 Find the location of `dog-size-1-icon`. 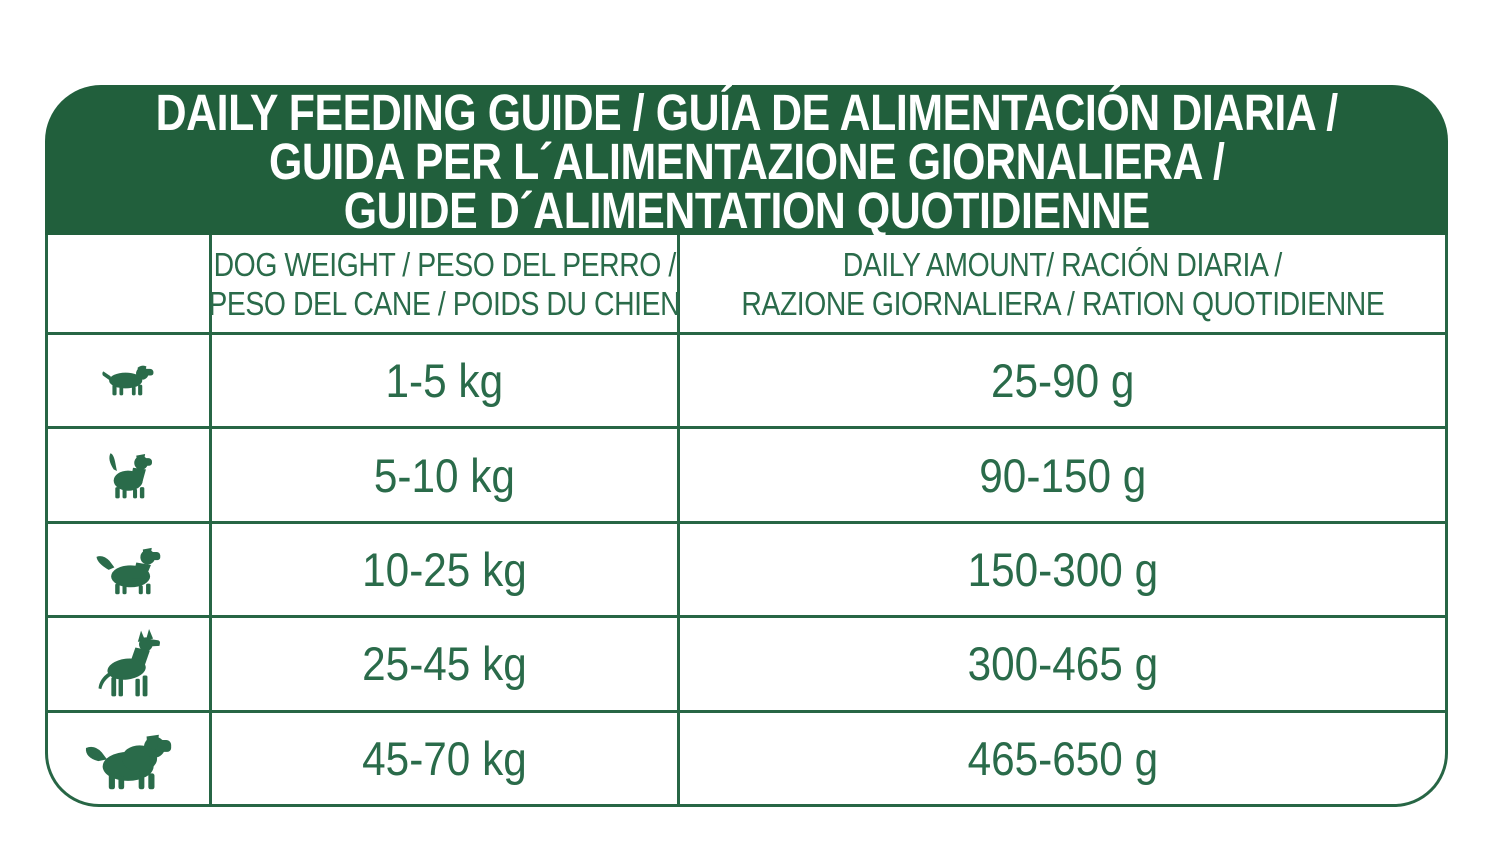

dog-size-1-icon is located at coordinates (127, 380).